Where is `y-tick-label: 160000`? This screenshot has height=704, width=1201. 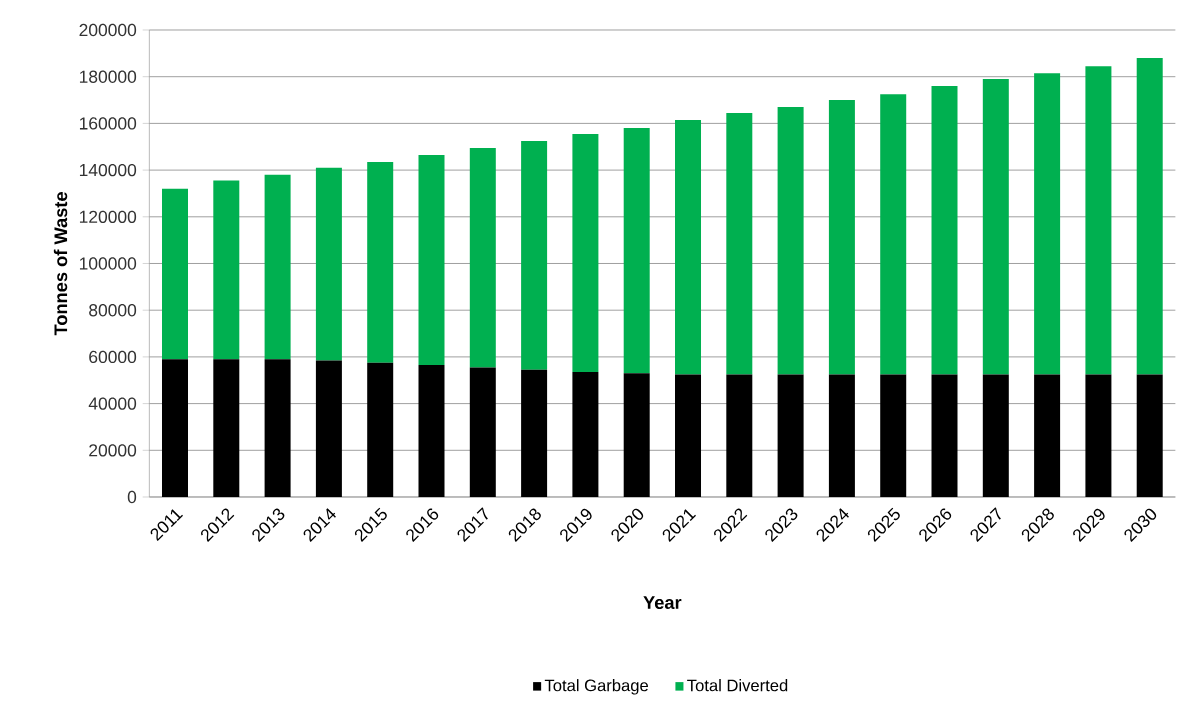 y-tick-label: 160000 is located at coordinates (108, 123).